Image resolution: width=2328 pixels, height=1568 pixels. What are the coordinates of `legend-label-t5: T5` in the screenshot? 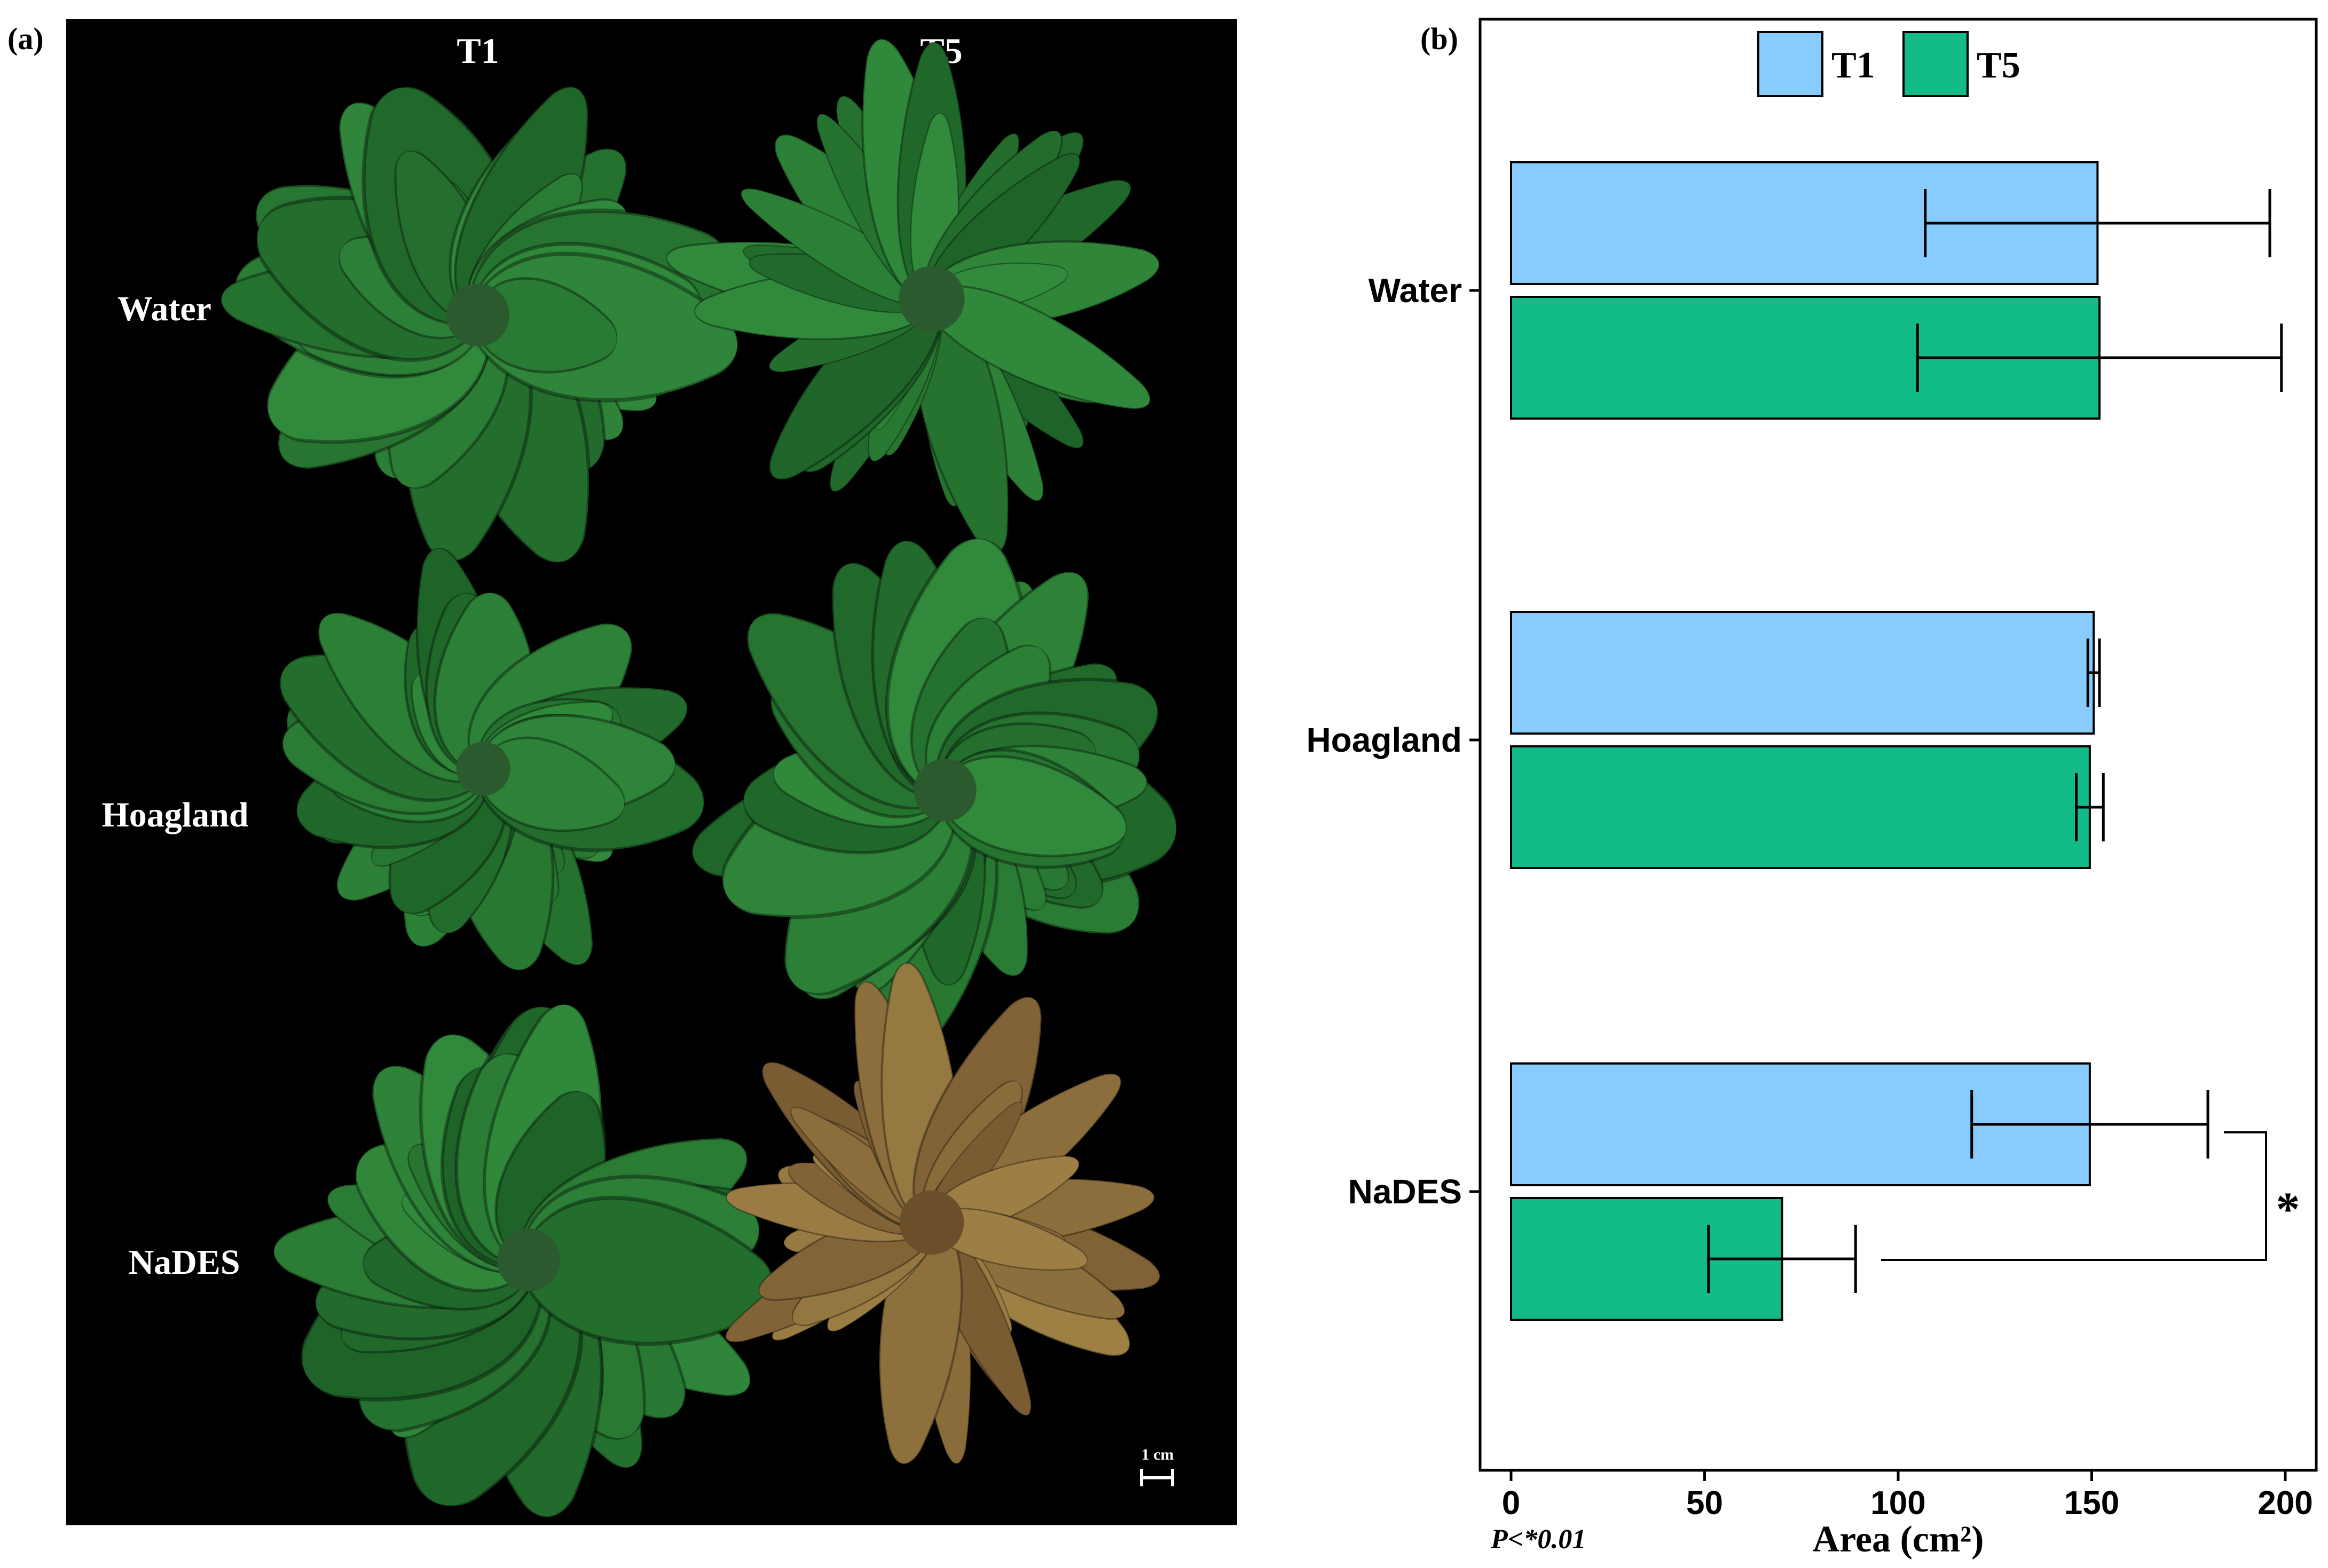 It's located at (1998, 65).